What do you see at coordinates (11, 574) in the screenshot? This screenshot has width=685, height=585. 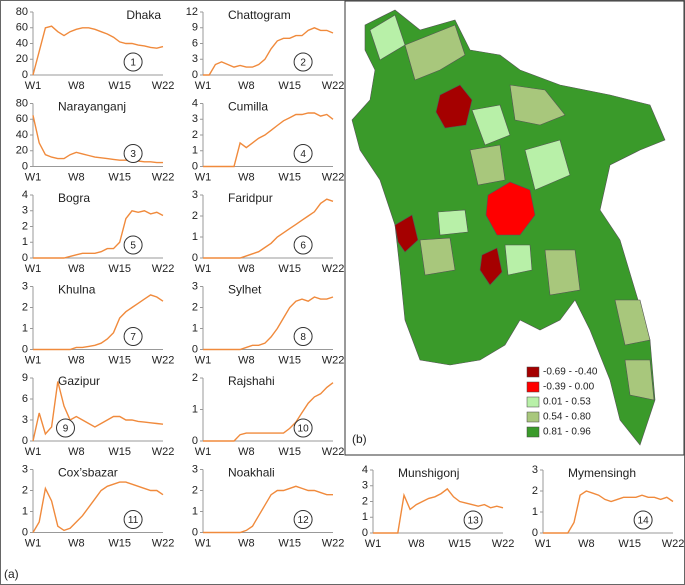 I see `panel-label: (a)` at bounding box center [11, 574].